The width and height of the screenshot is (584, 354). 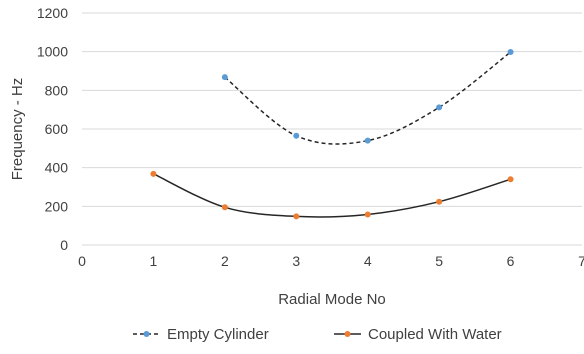 What do you see at coordinates (435, 334) in the screenshot?
I see `legend-label-coupled-with-water: Coupled With Water` at bounding box center [435, 334].